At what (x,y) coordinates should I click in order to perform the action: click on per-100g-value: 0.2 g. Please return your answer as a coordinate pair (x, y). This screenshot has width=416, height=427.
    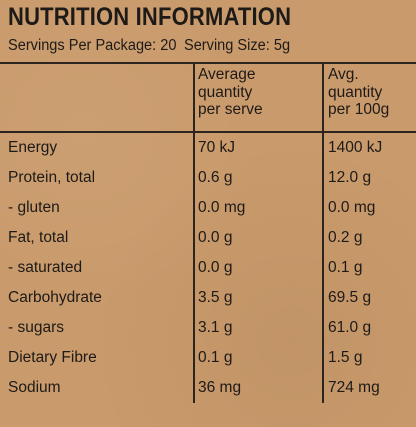
    Looking at the image, I should click on (345, 237).